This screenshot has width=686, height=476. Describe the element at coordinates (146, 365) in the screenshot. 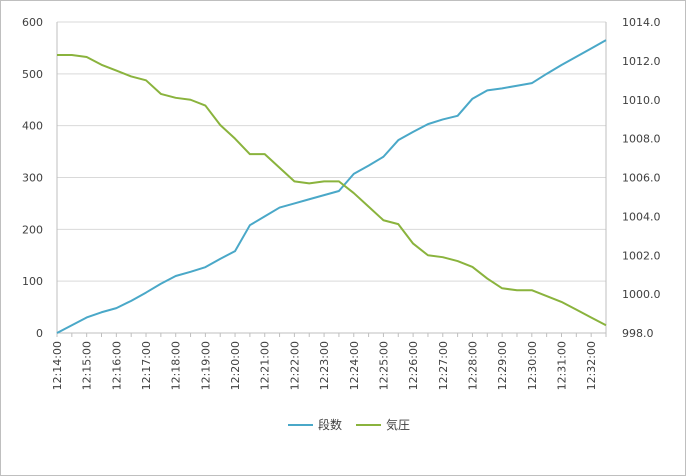

I see `x-axis-tick-label: 12:17:00` at that location.